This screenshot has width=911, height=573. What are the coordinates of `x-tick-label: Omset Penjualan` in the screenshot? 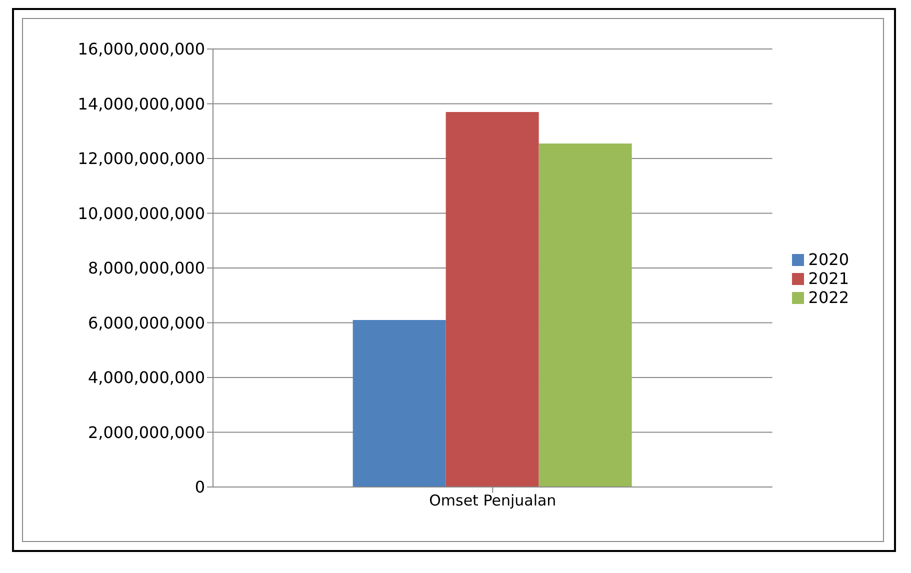 It's located at (492, 501).